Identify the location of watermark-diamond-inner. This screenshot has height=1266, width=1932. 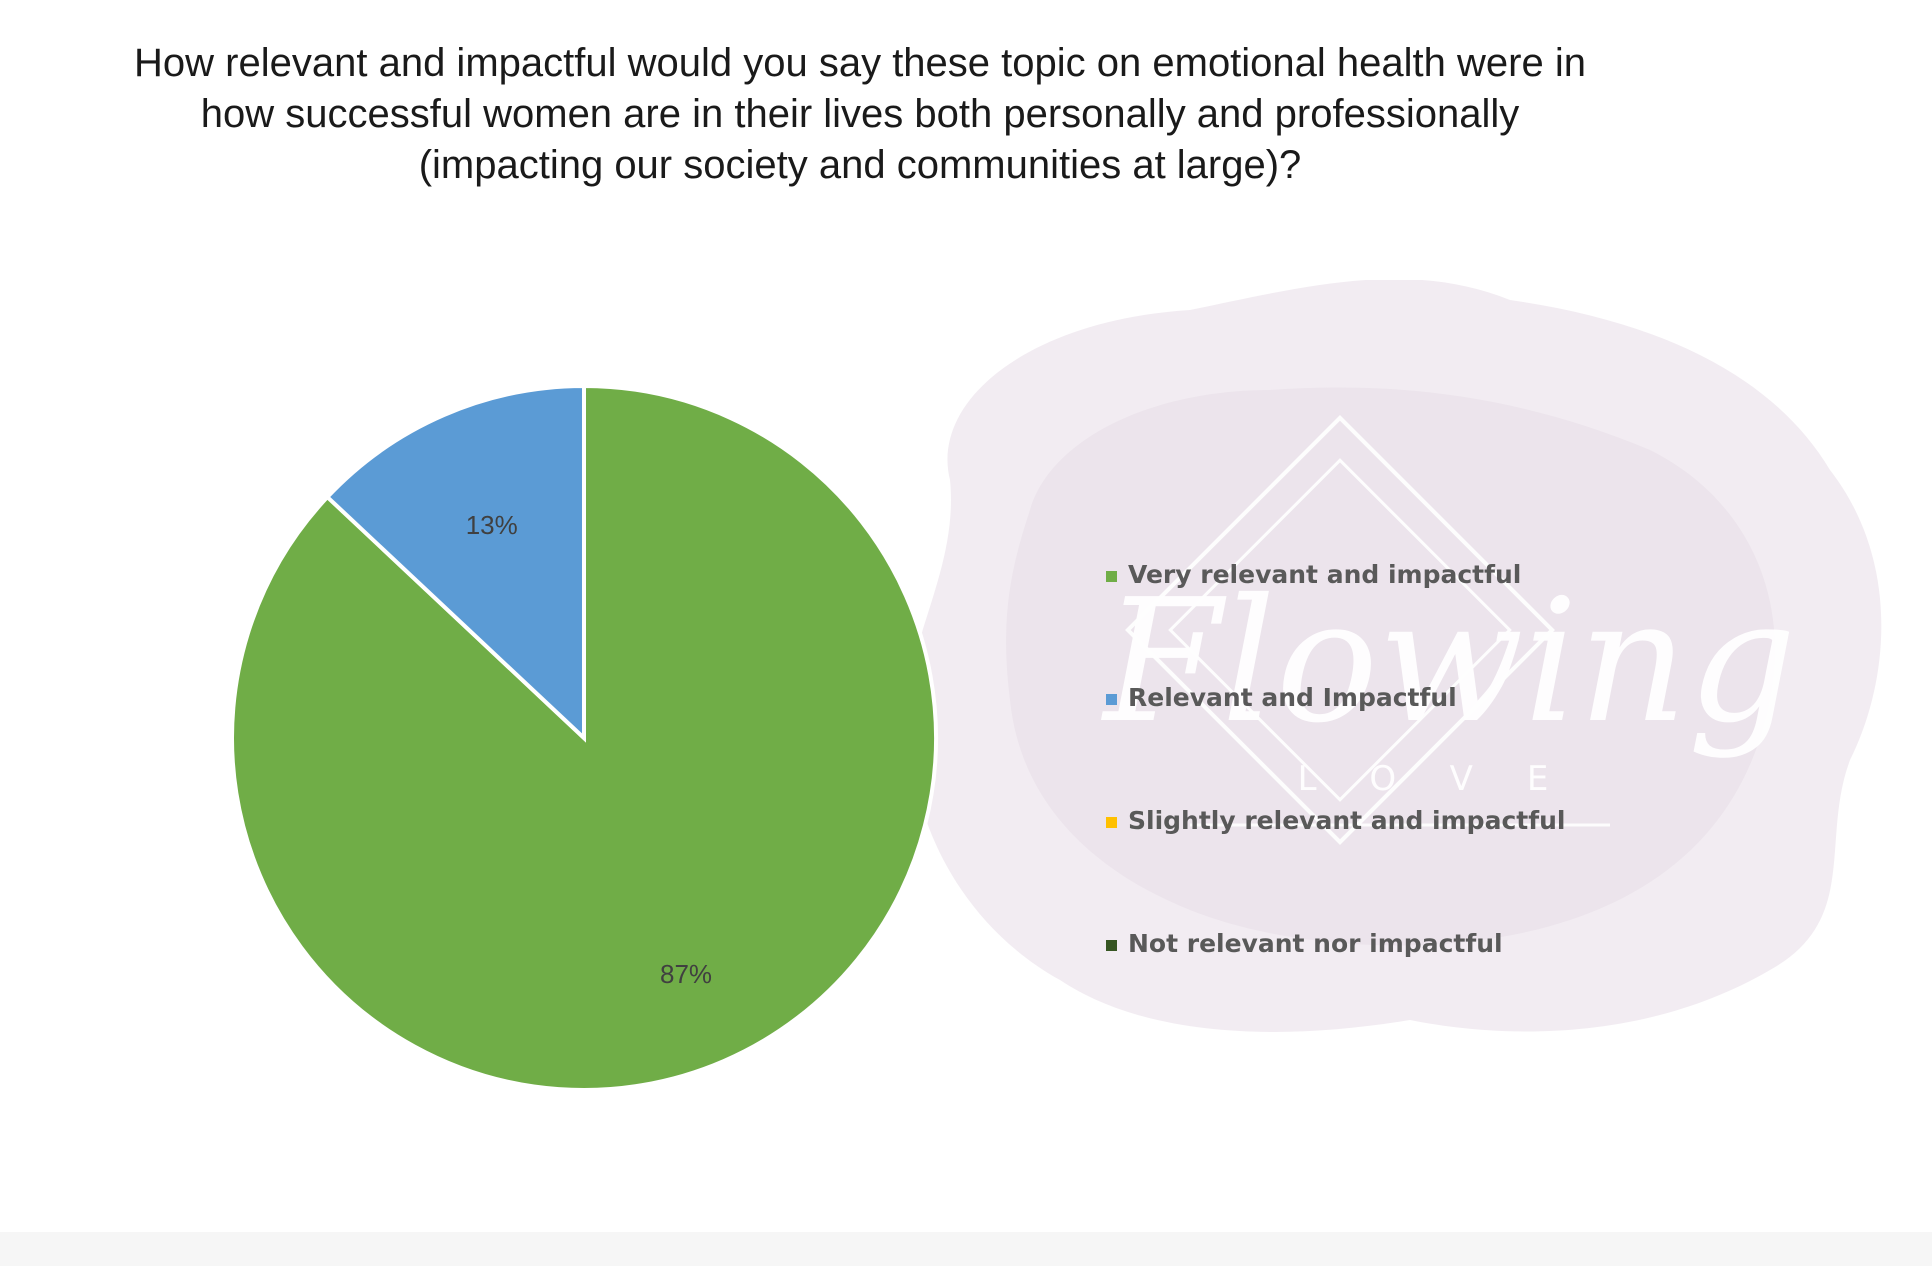
(1340, 630).